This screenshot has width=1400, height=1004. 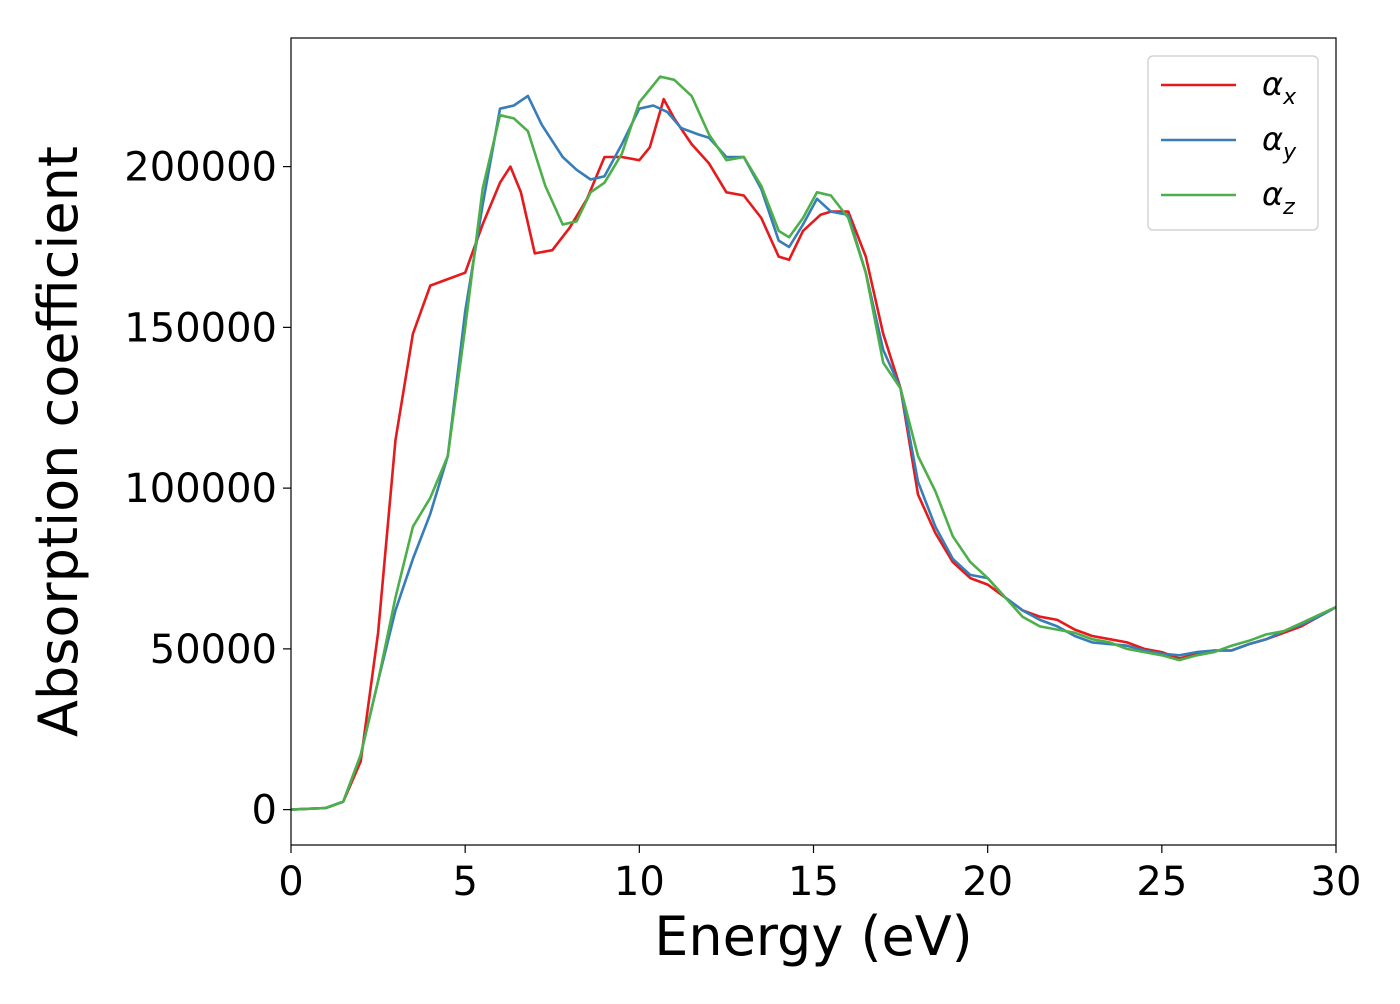 I want to click on x-tick-label: 25, so click(x=1161, y=882).